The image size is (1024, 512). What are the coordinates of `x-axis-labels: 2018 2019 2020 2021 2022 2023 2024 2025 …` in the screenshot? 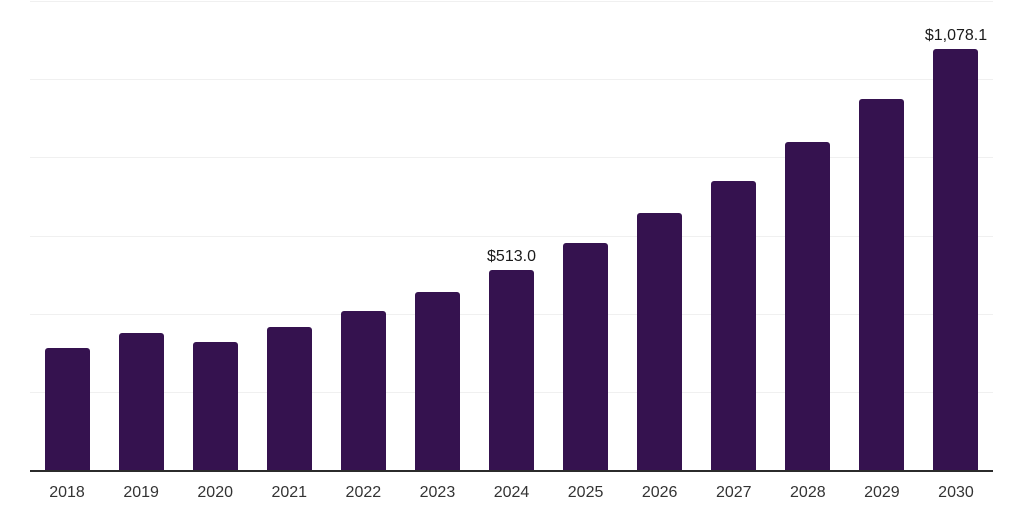 It's located at (511, 492).